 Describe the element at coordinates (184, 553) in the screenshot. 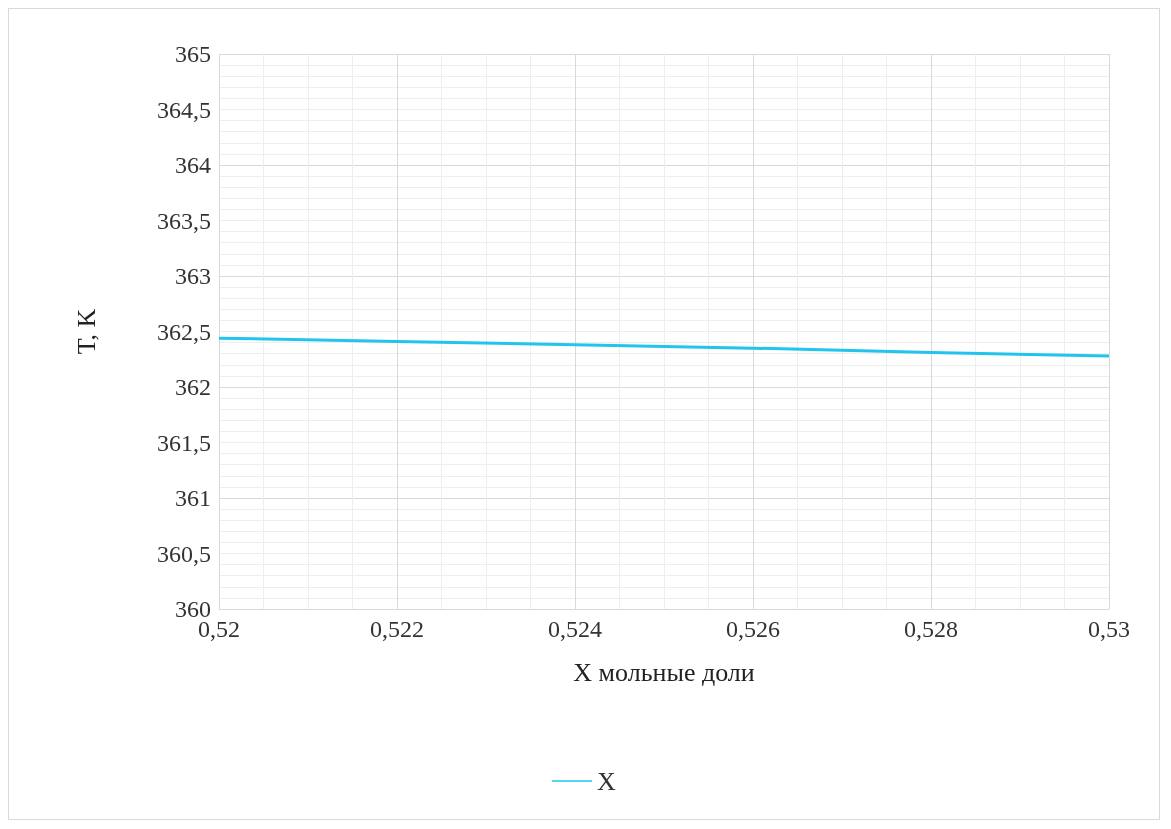

I see `y-tick-label: 360,5` at that location.